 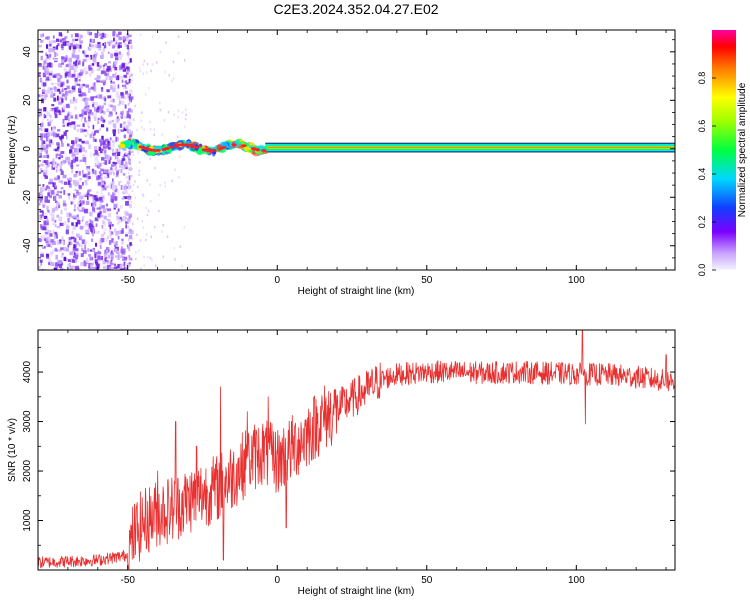 What do you see at coordinates (724, 150) in the screenshot?
I see `colorbar-gradient` at bounding box center [724, 150].